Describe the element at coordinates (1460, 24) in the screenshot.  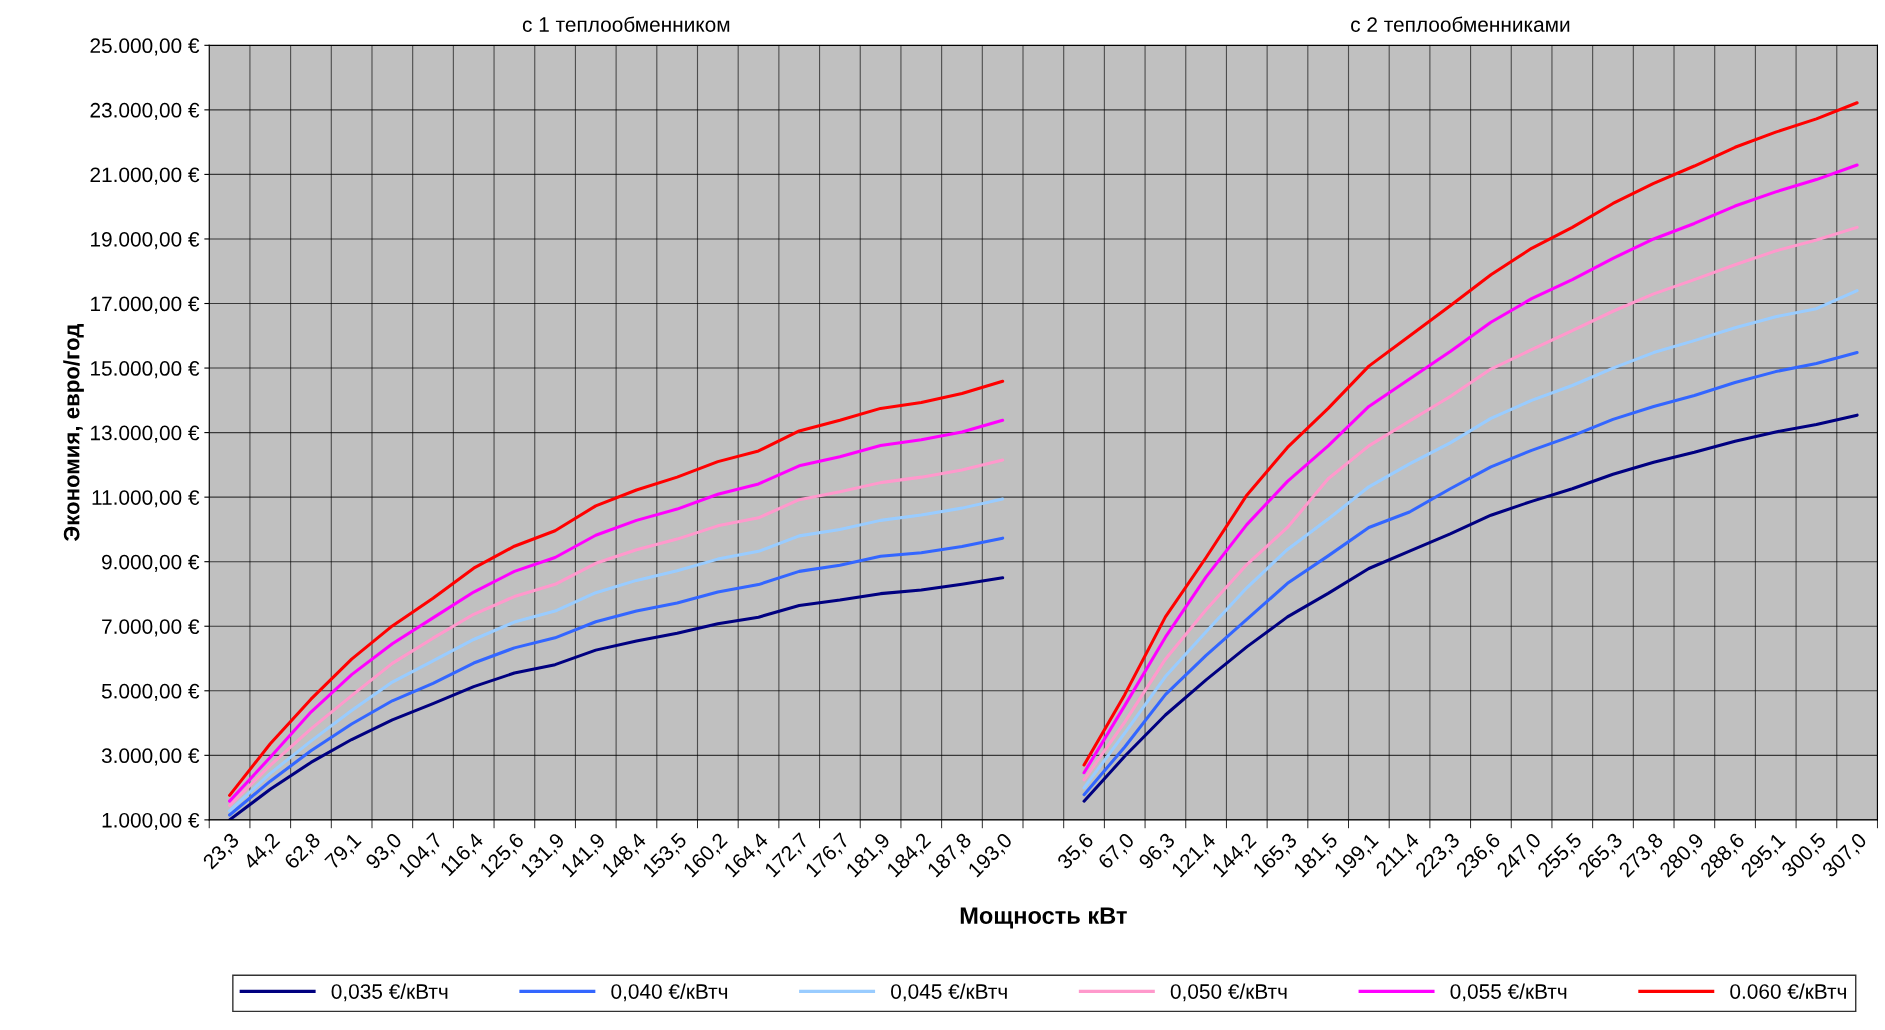
I see `text: с 2 теплообменниками` at that location.